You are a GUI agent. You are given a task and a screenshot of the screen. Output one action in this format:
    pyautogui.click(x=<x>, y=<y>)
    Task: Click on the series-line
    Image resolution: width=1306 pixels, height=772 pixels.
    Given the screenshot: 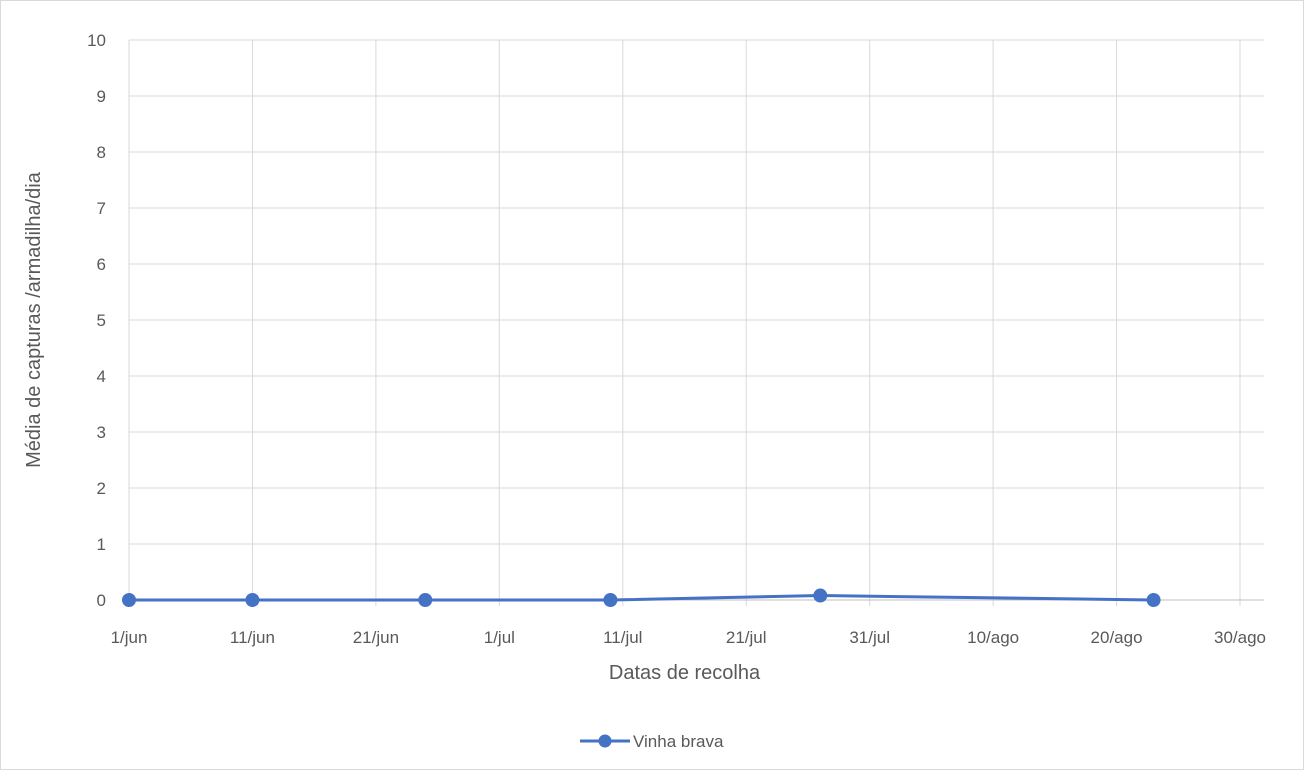 What is the action you would take?
    pyautogui.click(x=641, y=598)
    